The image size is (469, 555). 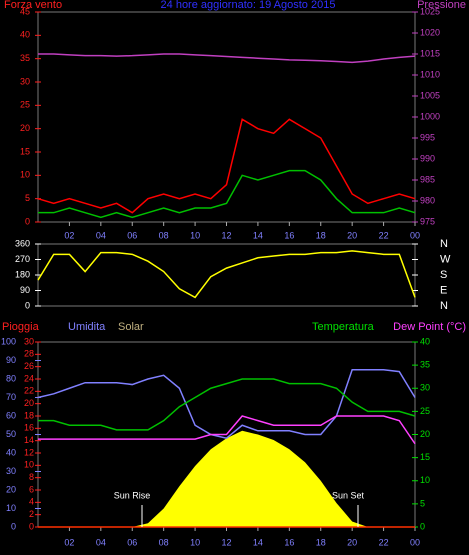 I want to click on y-tick-label: 25, so click(x=25, y=105).